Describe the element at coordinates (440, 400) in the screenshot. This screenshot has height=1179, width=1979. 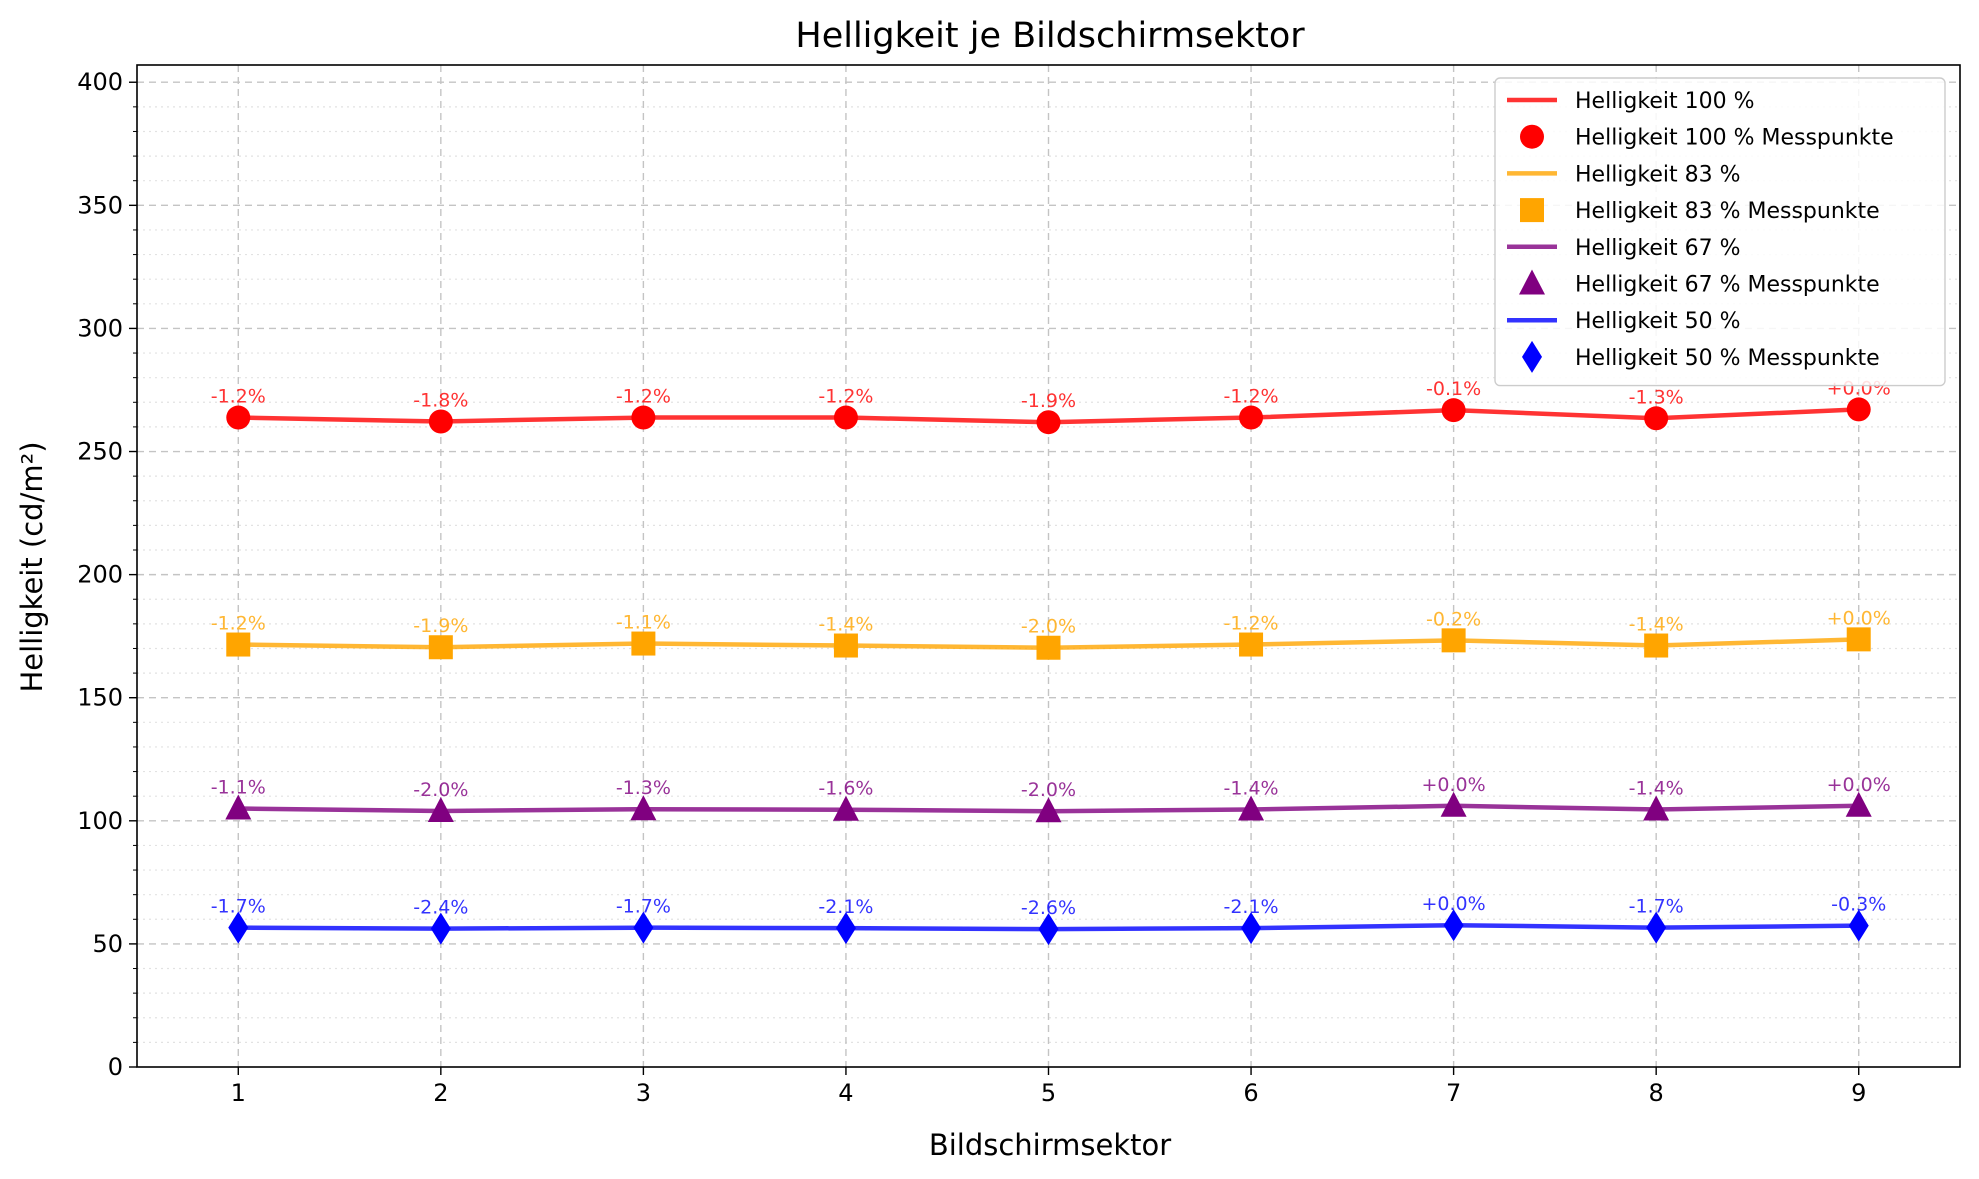
I see `data-label: -1.8%` at that location.